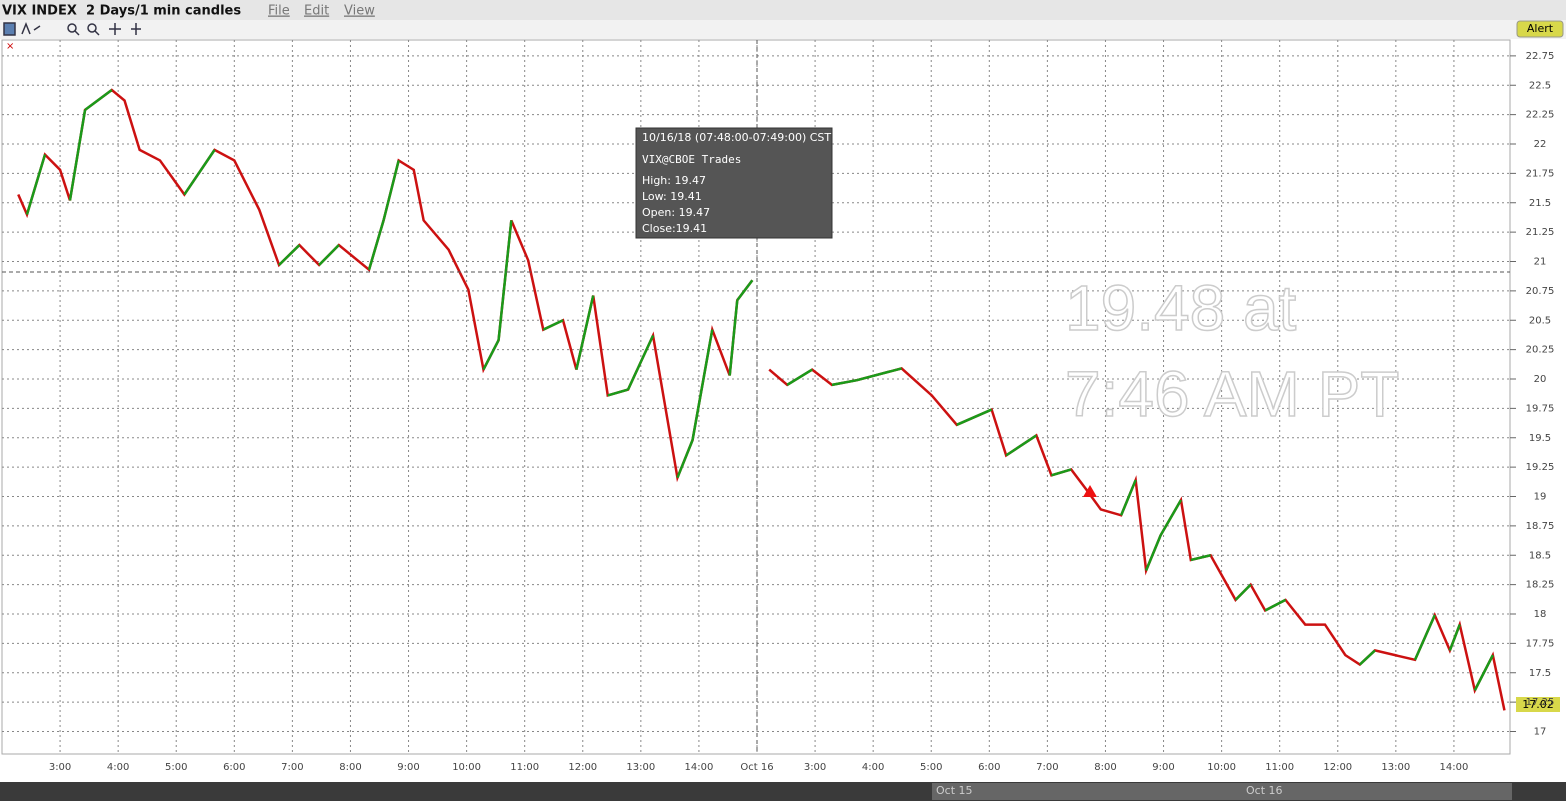 Image resolution: width=1566 pixels, height=801 pixels. I want to click on tool-icons, so click(72, 28).